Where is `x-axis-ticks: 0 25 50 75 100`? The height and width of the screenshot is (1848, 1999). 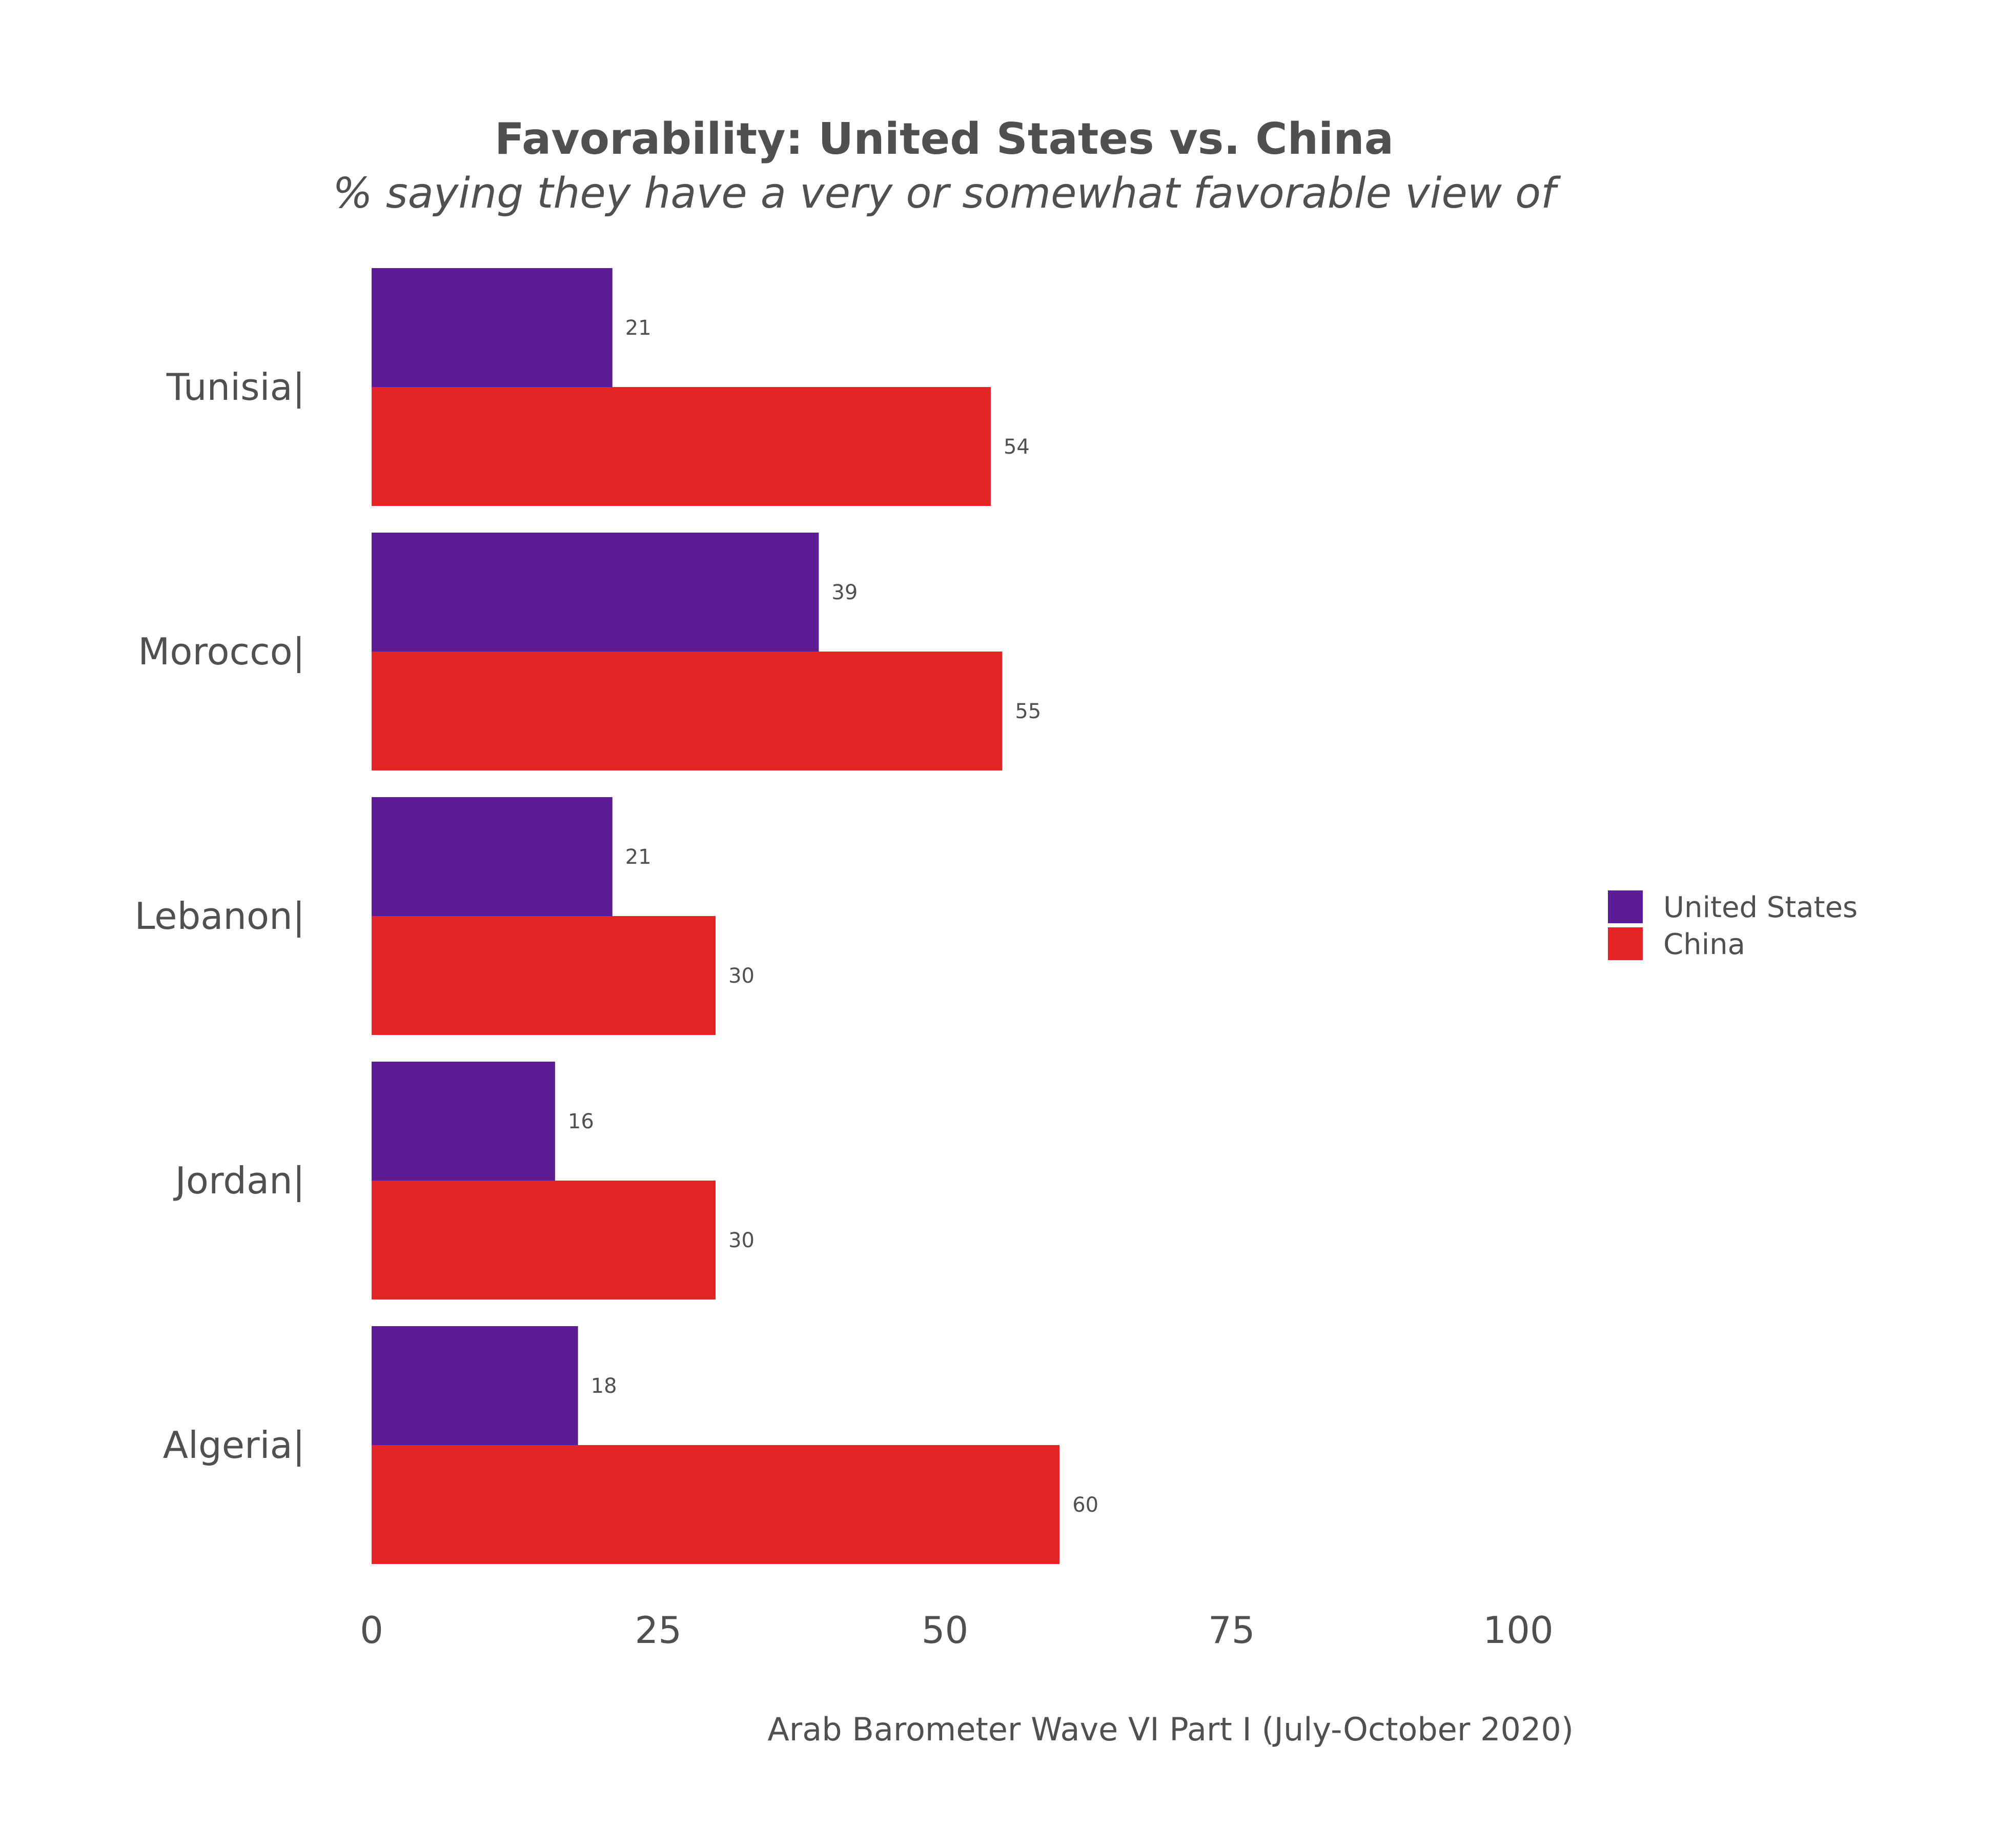
x-axis-ticks: 0 25 50 75 100 is located at coordinates (957, 1630).